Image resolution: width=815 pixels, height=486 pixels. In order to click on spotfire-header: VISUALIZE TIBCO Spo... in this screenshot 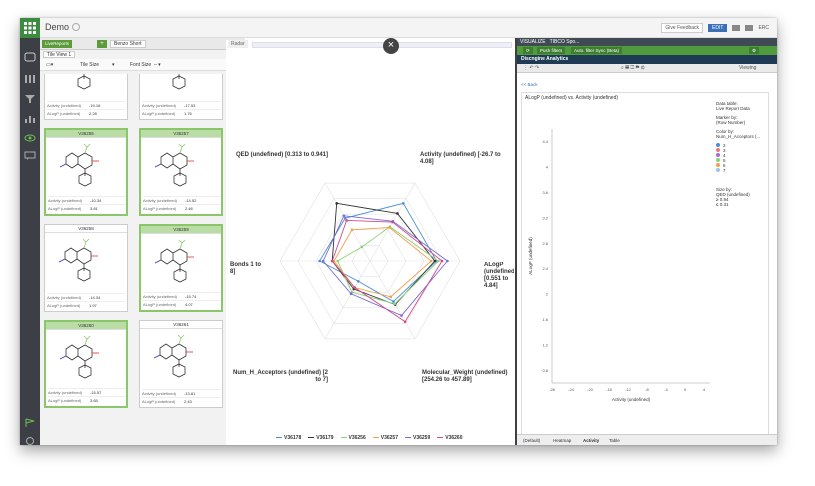, I will do `click(647, 42)`.